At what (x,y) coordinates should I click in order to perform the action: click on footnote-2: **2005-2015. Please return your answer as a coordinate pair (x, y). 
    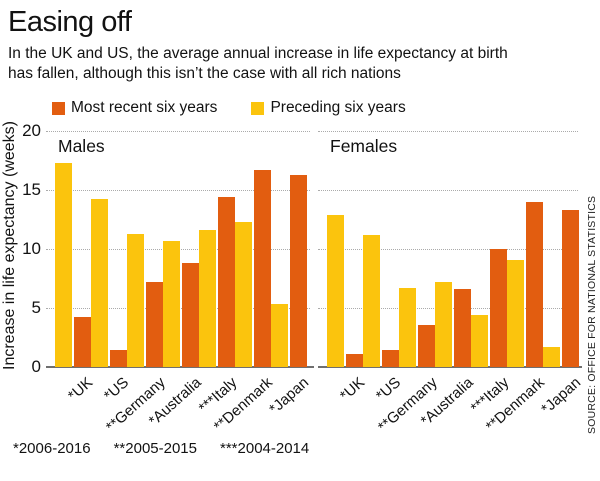
    Looking at the image, I should click on (155, 448).